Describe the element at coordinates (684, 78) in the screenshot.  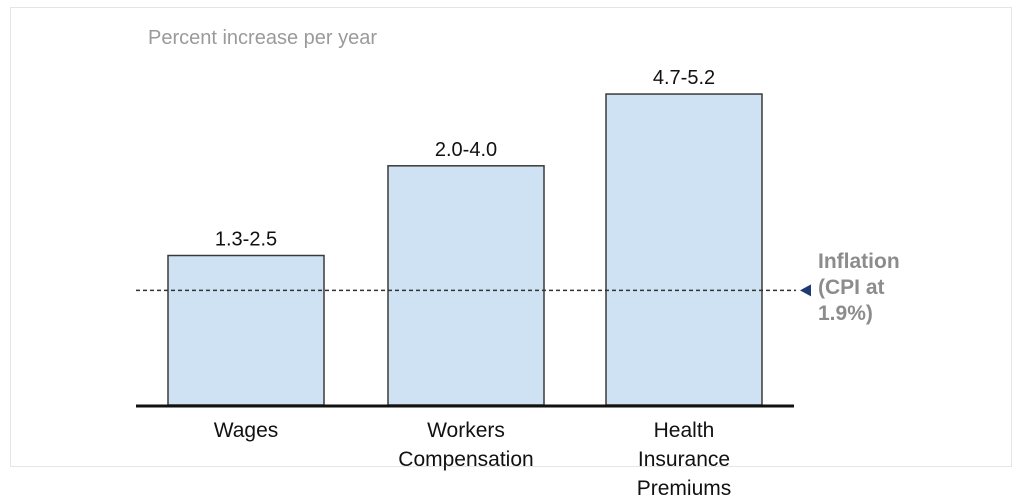
I see `bar-value-label-2: 4.7-5.2` at that location.